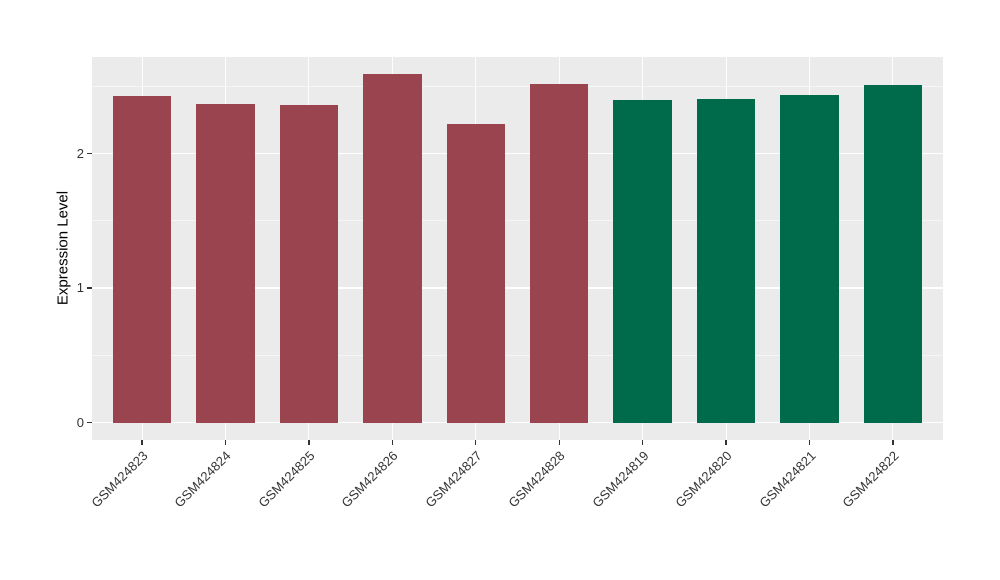 This screenshot has height=580, width=1000. I want to click on bar-GSM424825, so click(309, 264).